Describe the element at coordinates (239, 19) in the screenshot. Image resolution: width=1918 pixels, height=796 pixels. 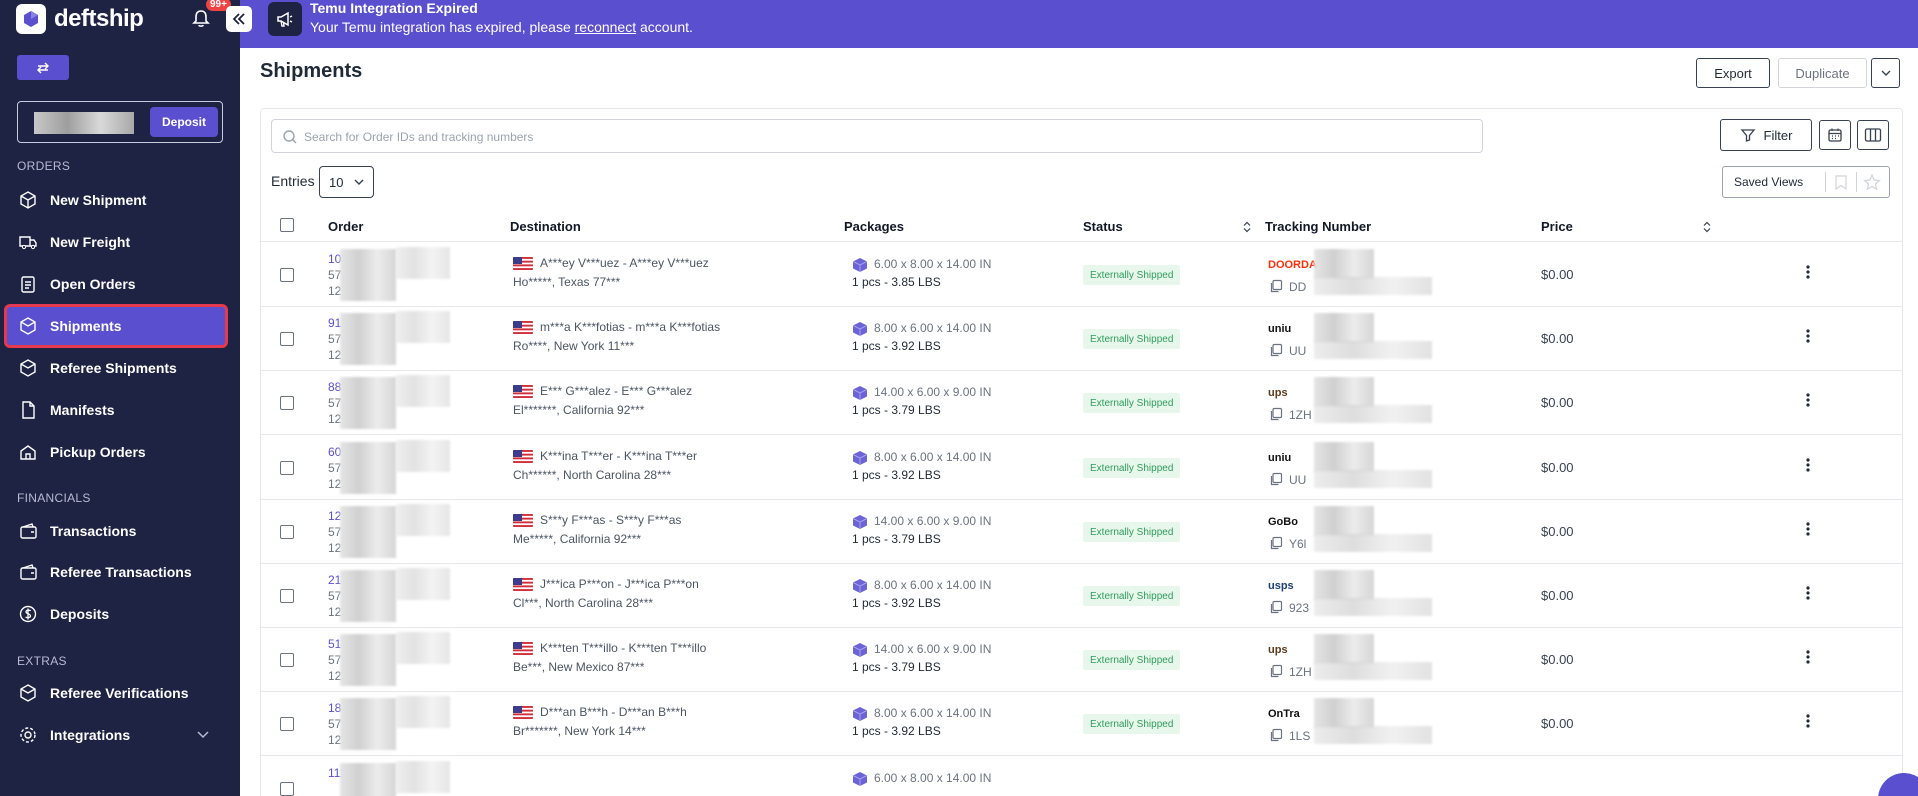
I see `collapse-sidebar-button` at that location.